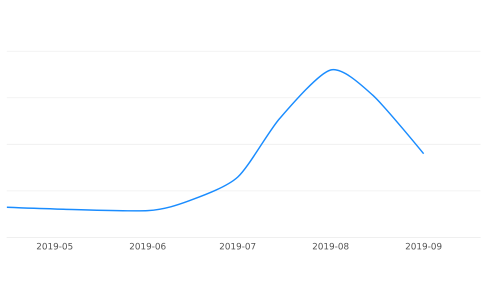 This screenshot has width=481, height=299. Describe the element at coordinates (424, 246) in the screenshot. I see `x-tick-label: 2019-09` at that location.